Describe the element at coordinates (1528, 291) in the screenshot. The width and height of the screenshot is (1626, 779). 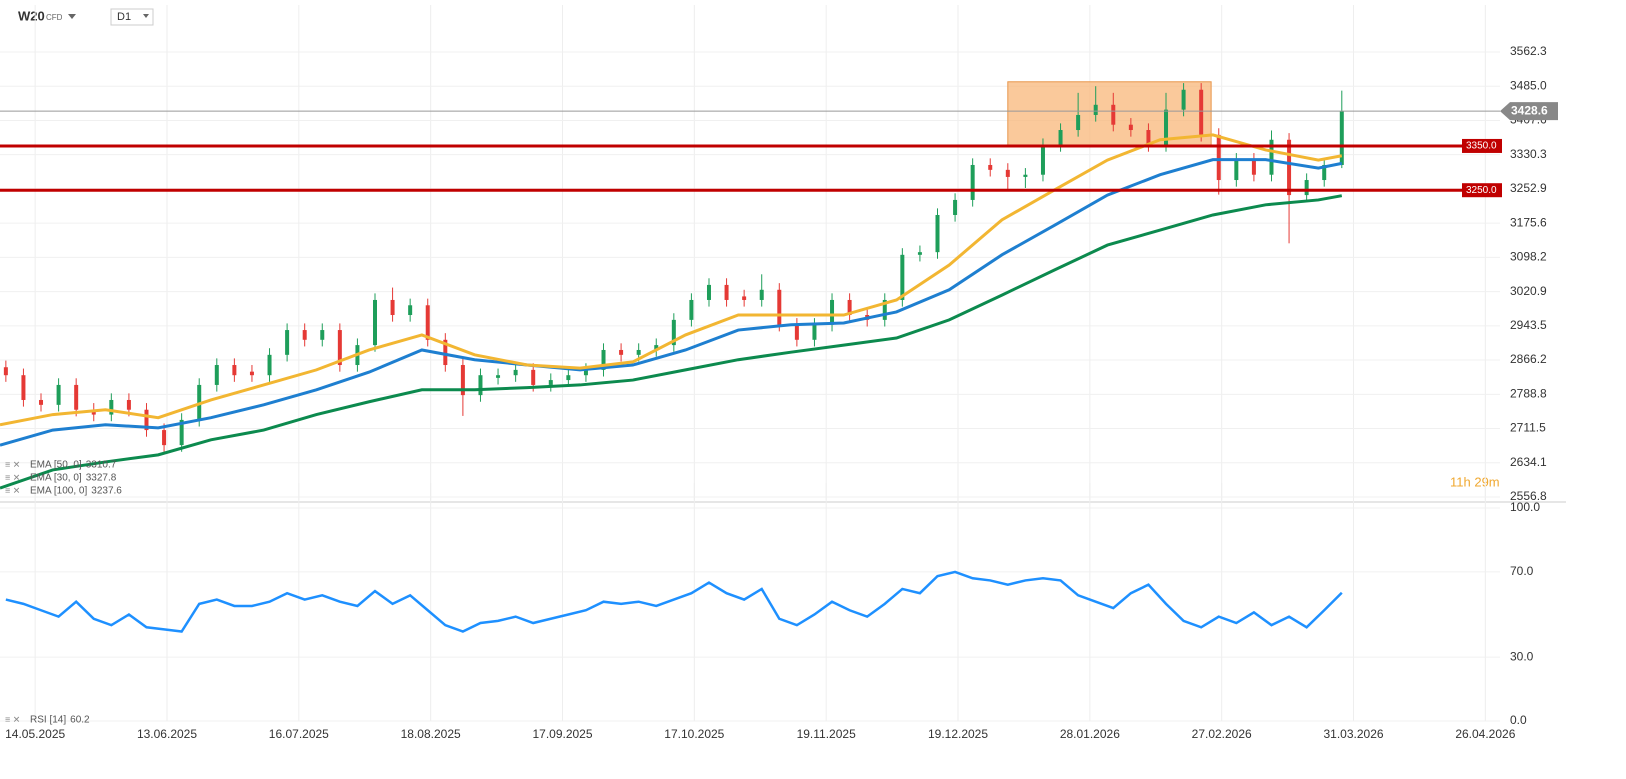
I see `y-tick-label: 3020.9` at that location.